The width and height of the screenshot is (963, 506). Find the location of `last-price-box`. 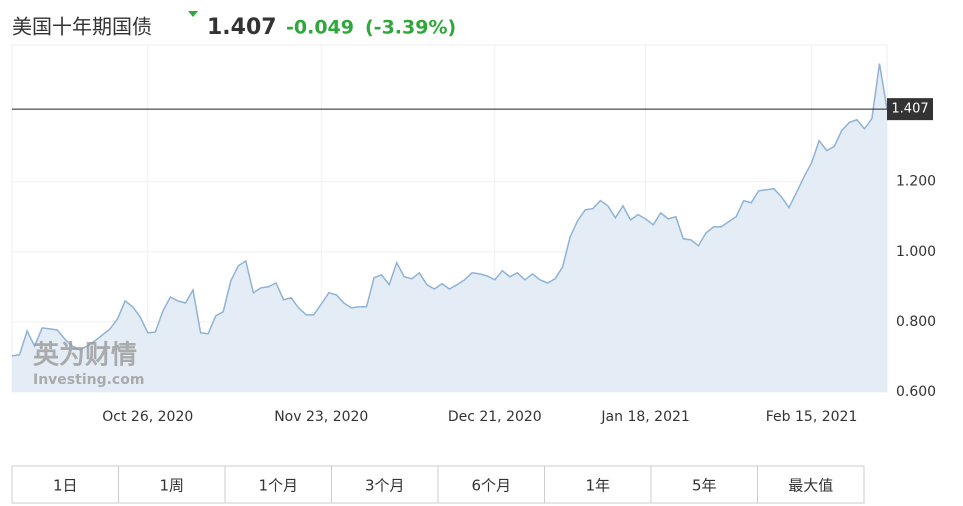

last-price-box is located at coordinates (910, 109).